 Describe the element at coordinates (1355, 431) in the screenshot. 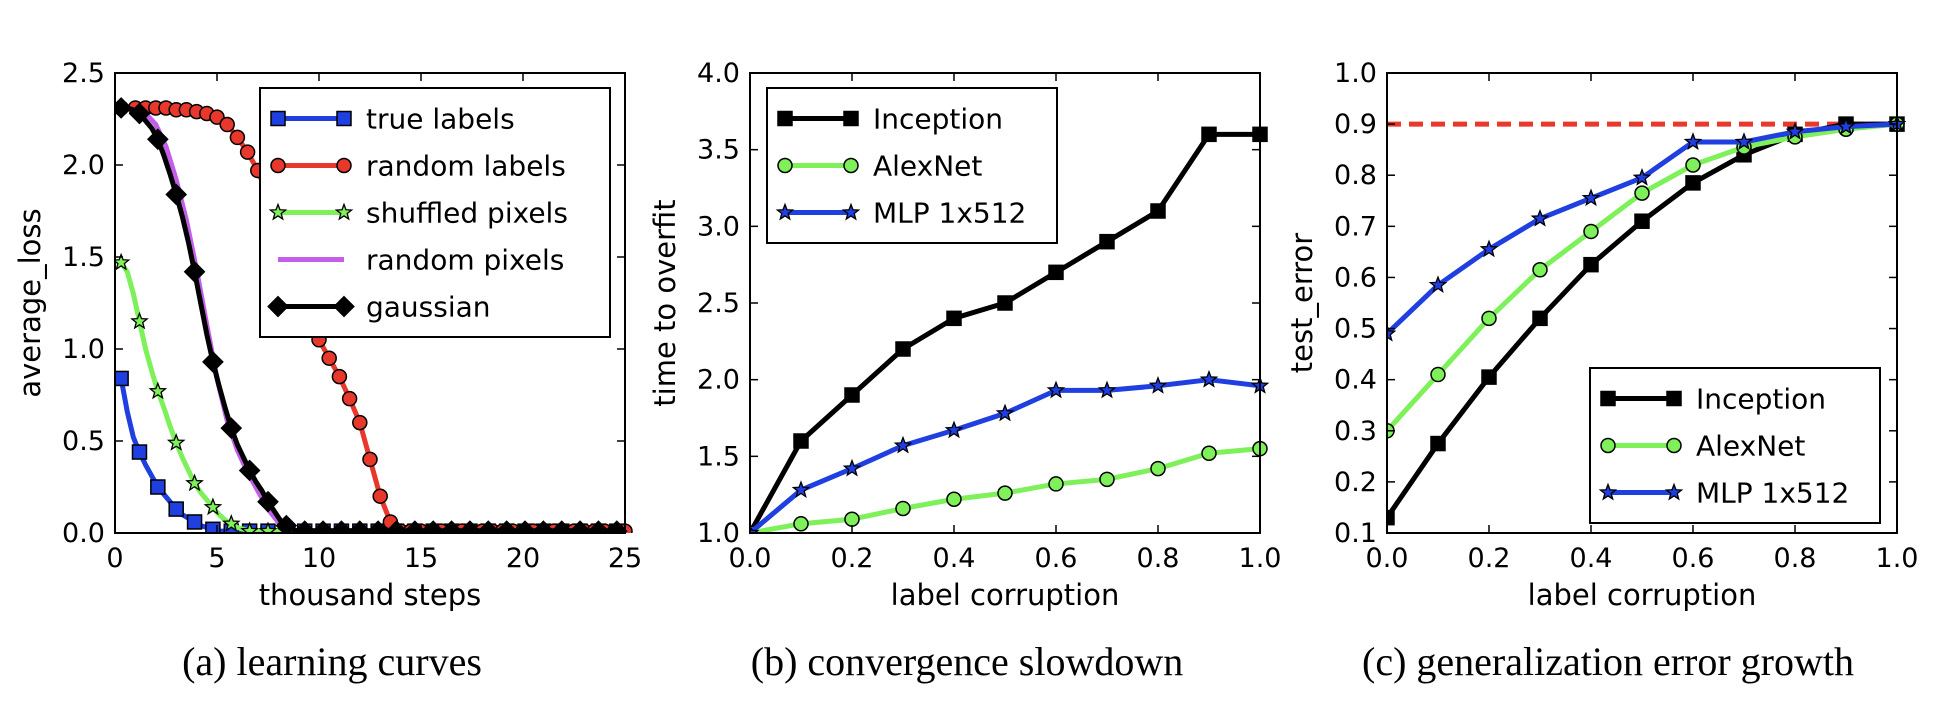

I see `y-tick-label: 0.3` at that location.